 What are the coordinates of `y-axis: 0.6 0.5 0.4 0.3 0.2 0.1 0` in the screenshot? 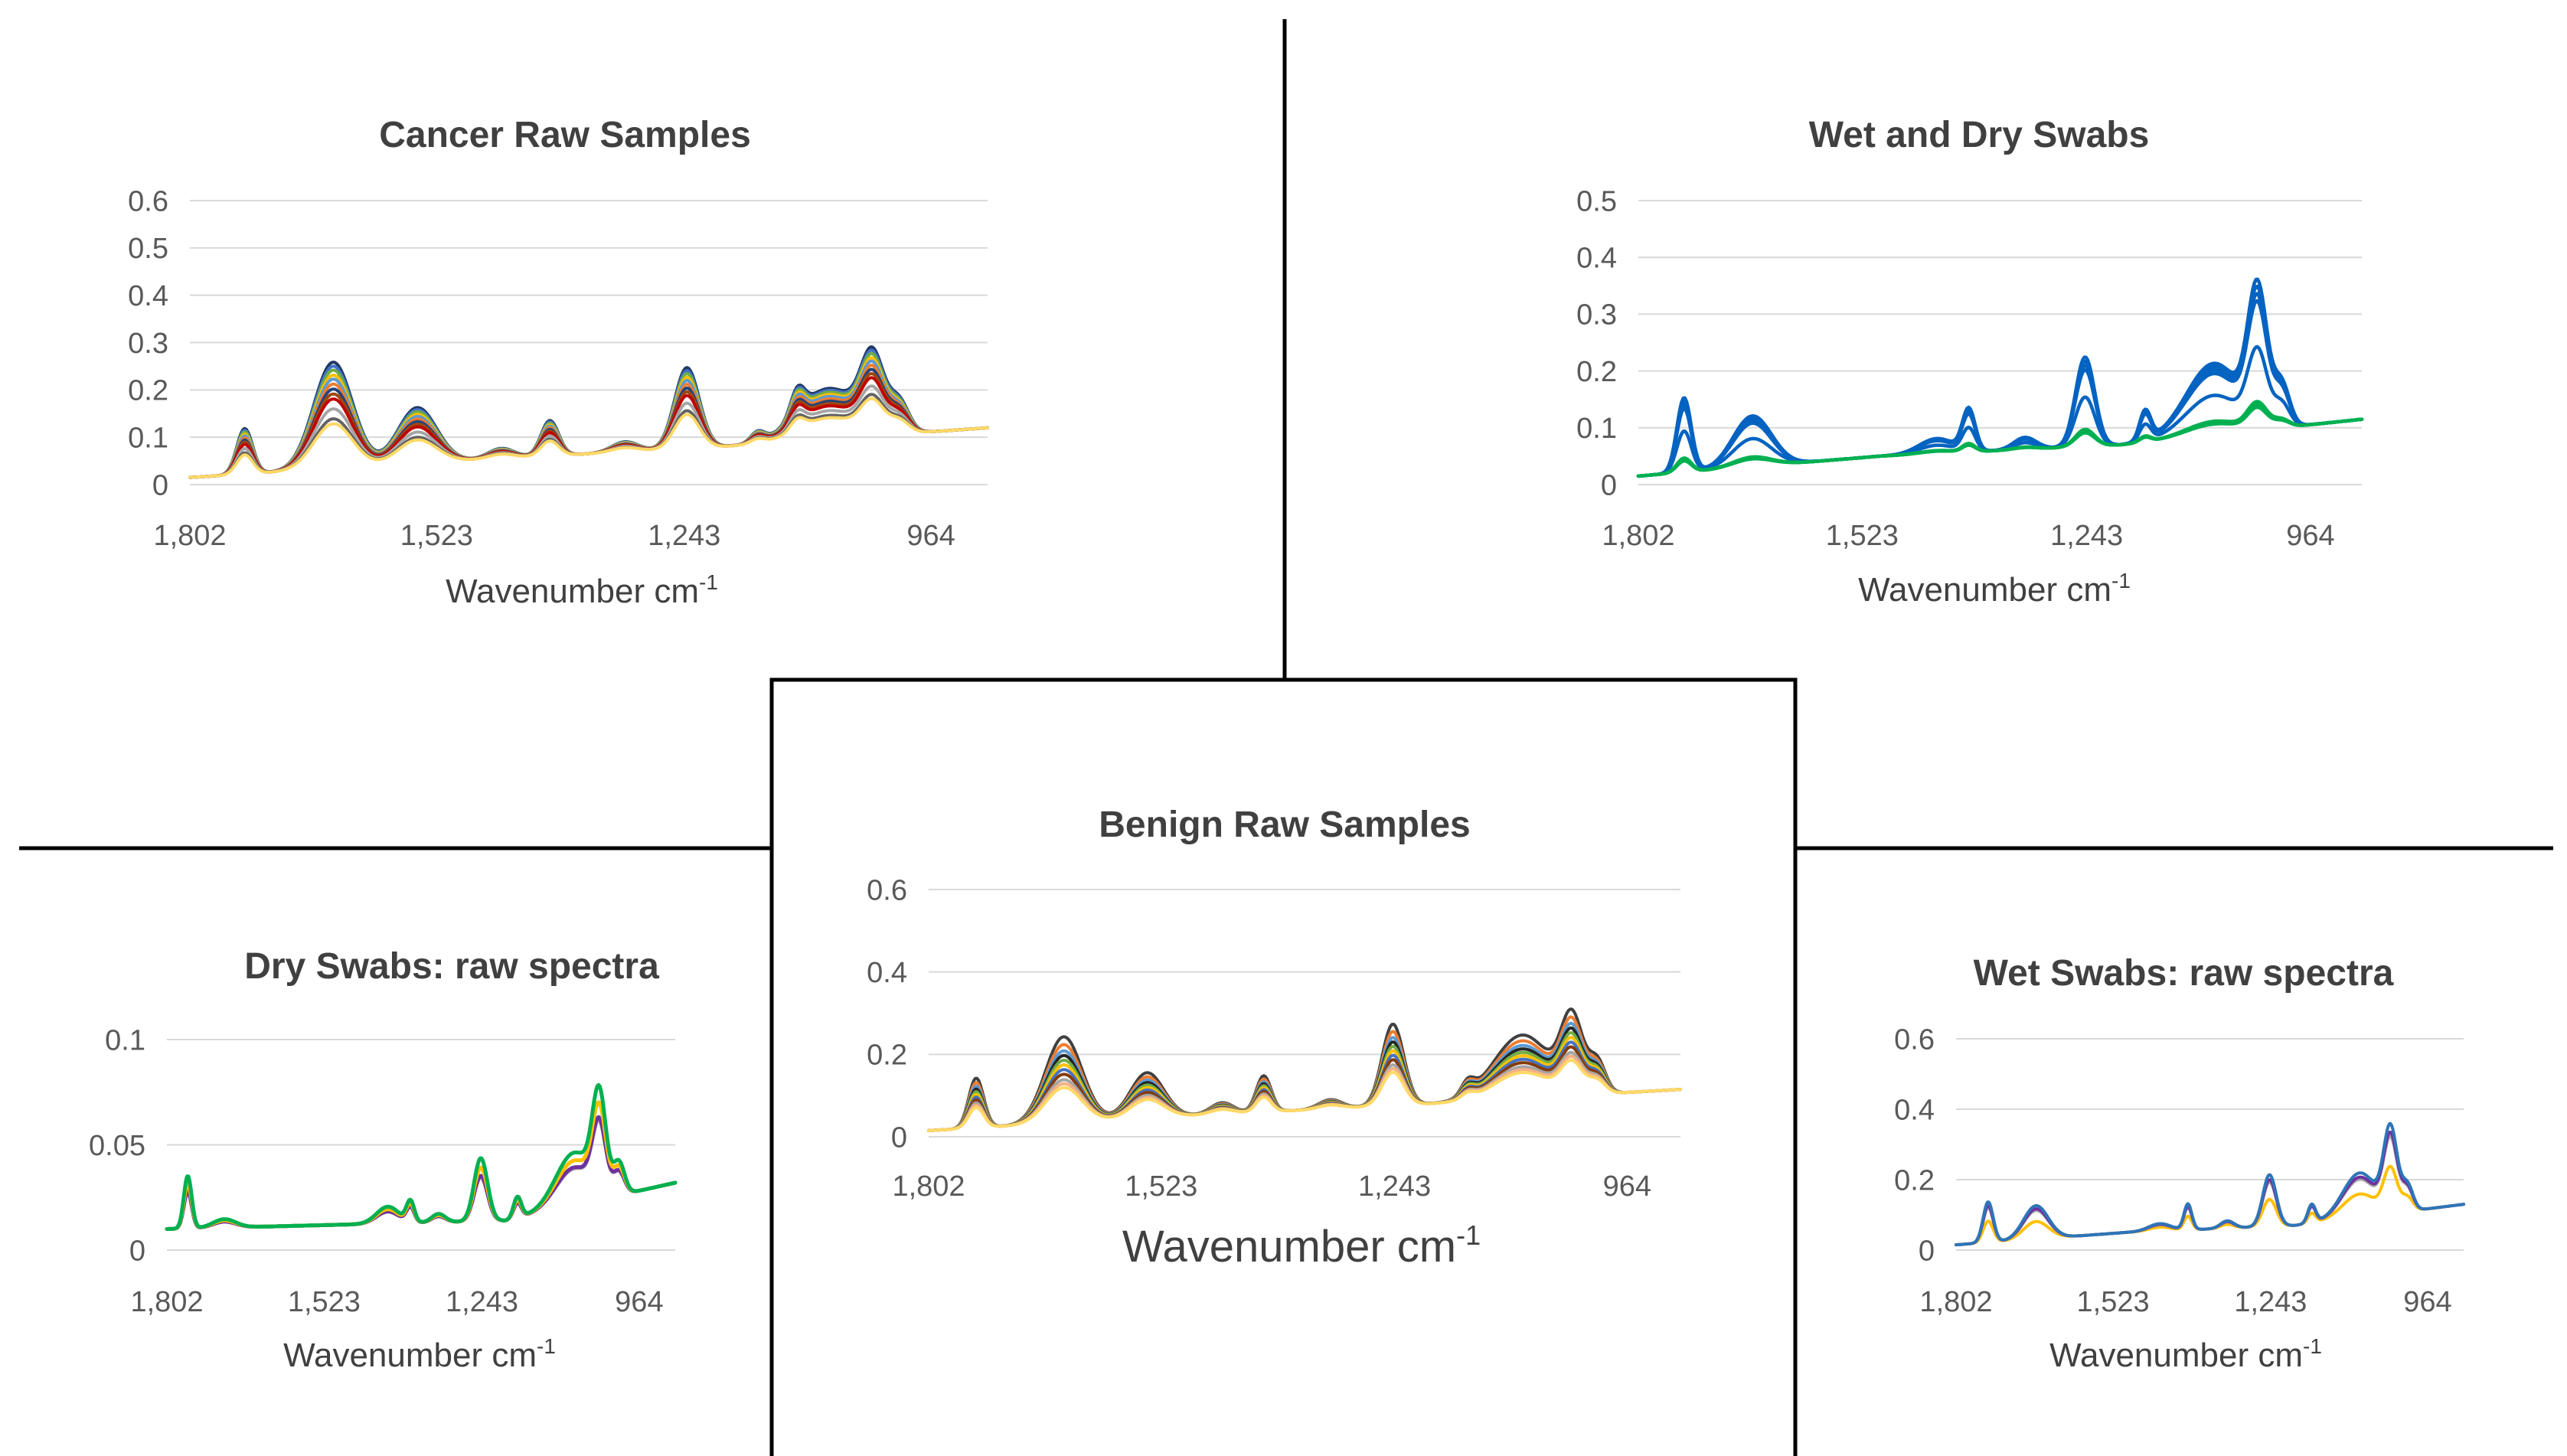 It's located at (148, 343).